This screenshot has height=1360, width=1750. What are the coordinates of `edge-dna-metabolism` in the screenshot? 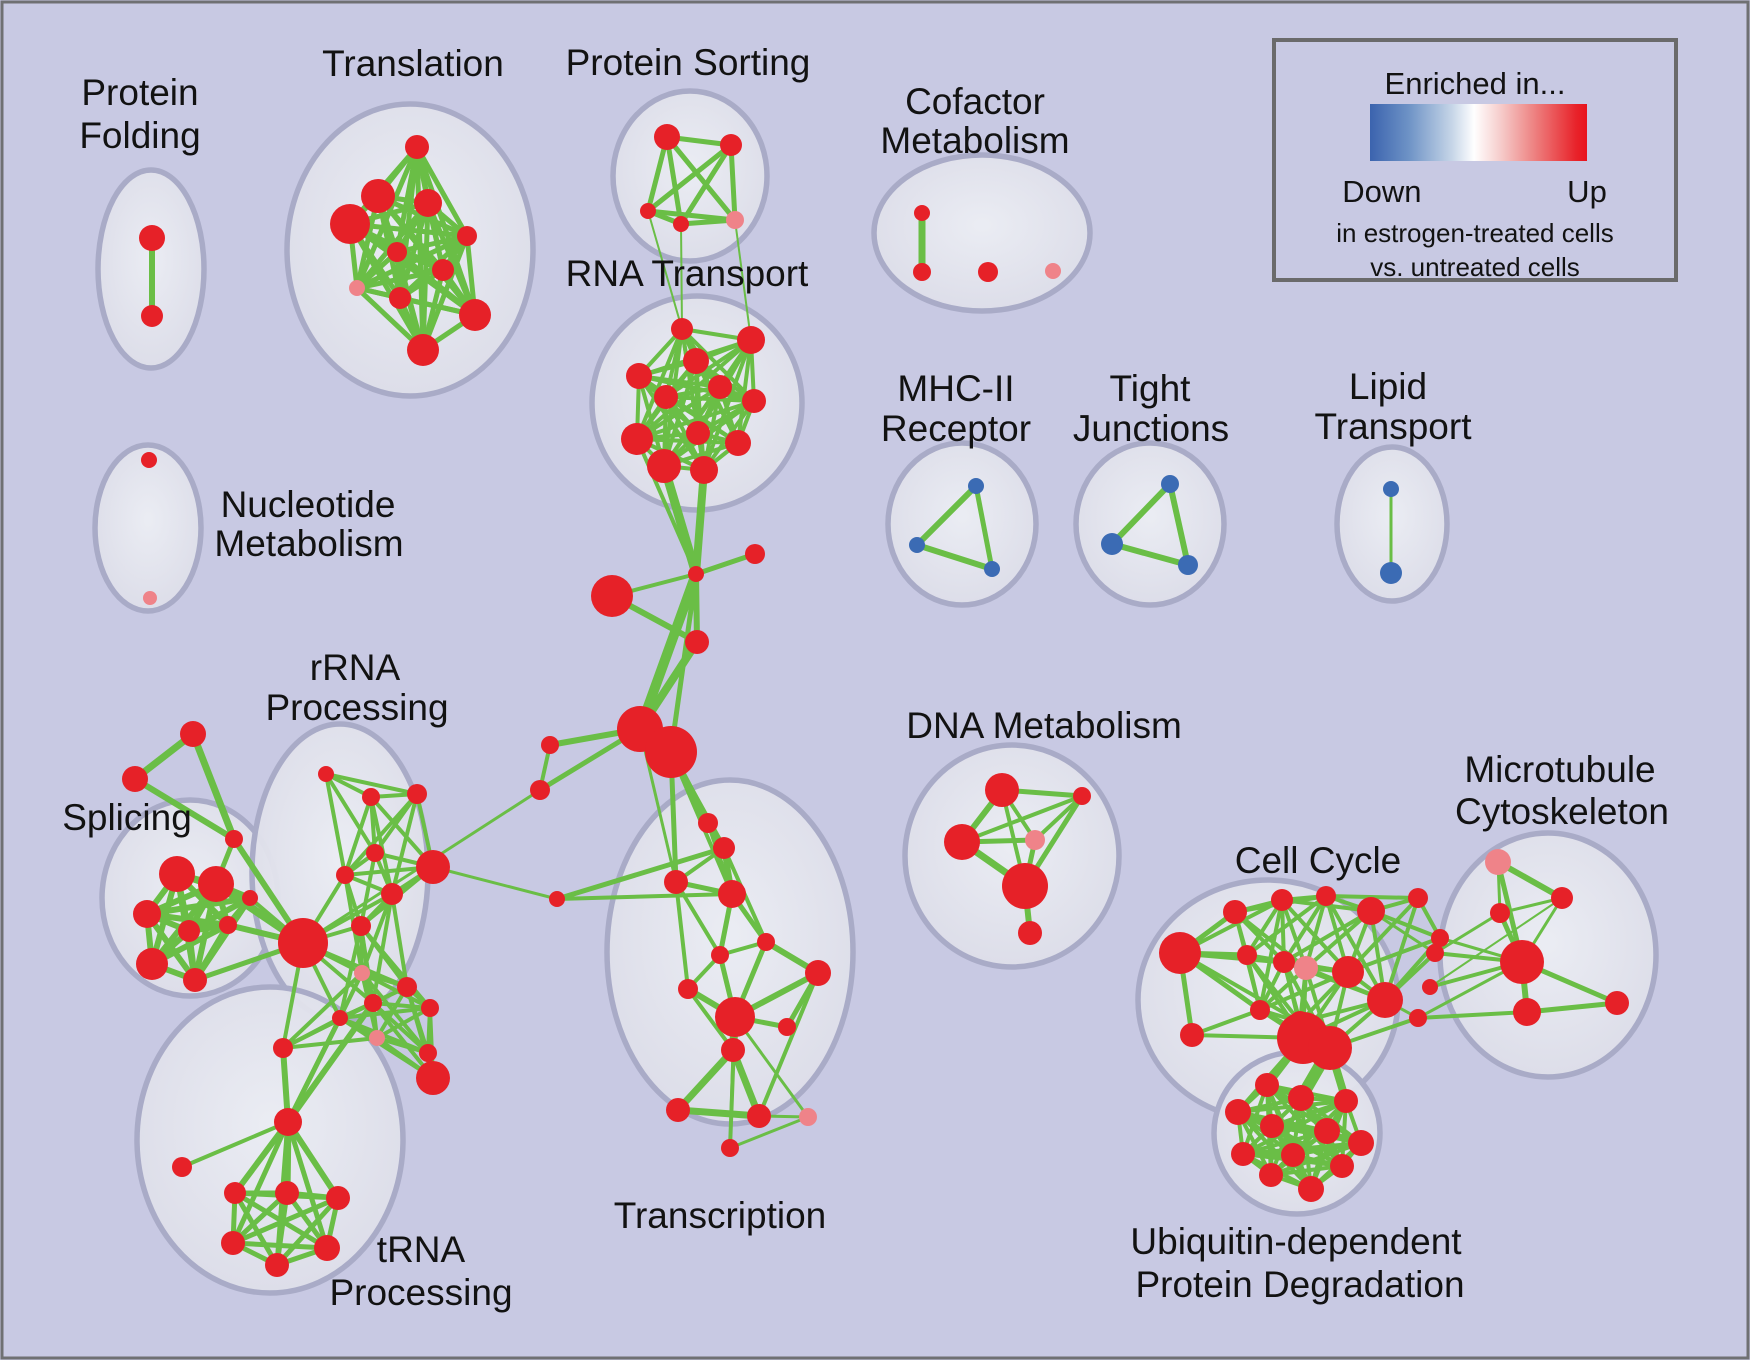 It's located at (1022, 819).